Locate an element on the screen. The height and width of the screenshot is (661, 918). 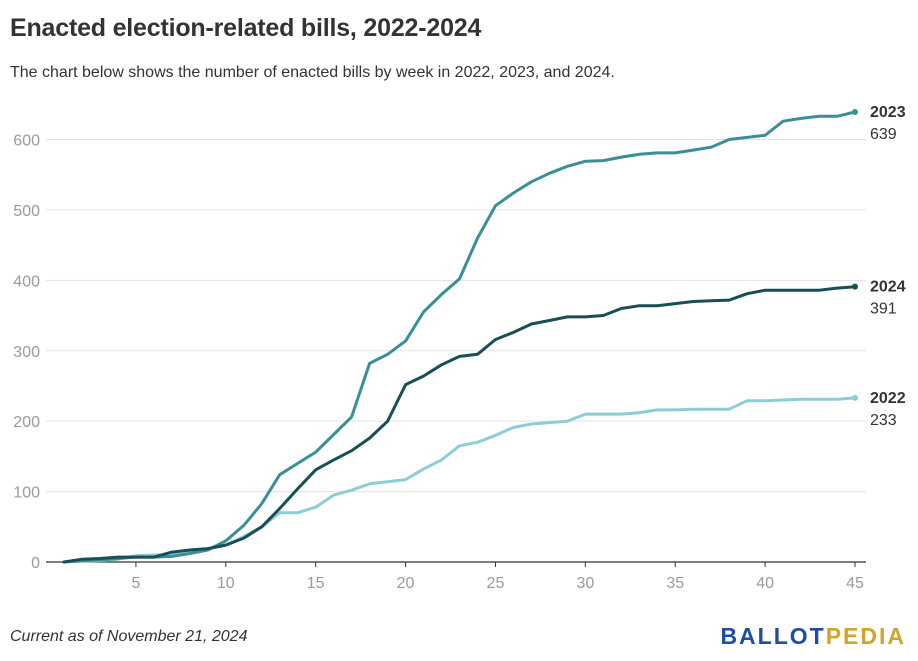
y-tick-label: 400 is located at coordinates (26, 281).